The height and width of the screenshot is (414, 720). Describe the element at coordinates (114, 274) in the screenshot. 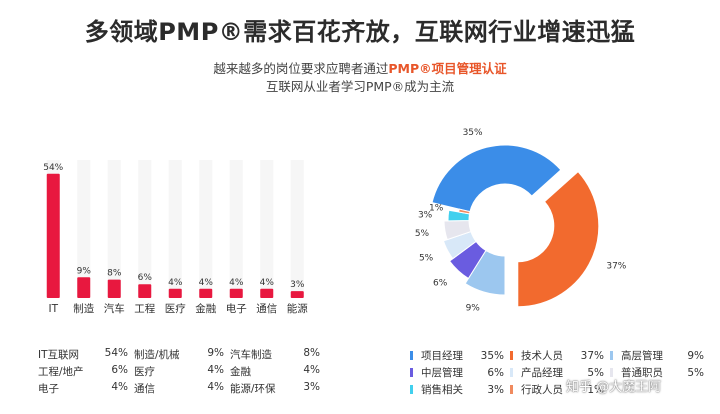

I see `bar-data-label: 8%` at that location.